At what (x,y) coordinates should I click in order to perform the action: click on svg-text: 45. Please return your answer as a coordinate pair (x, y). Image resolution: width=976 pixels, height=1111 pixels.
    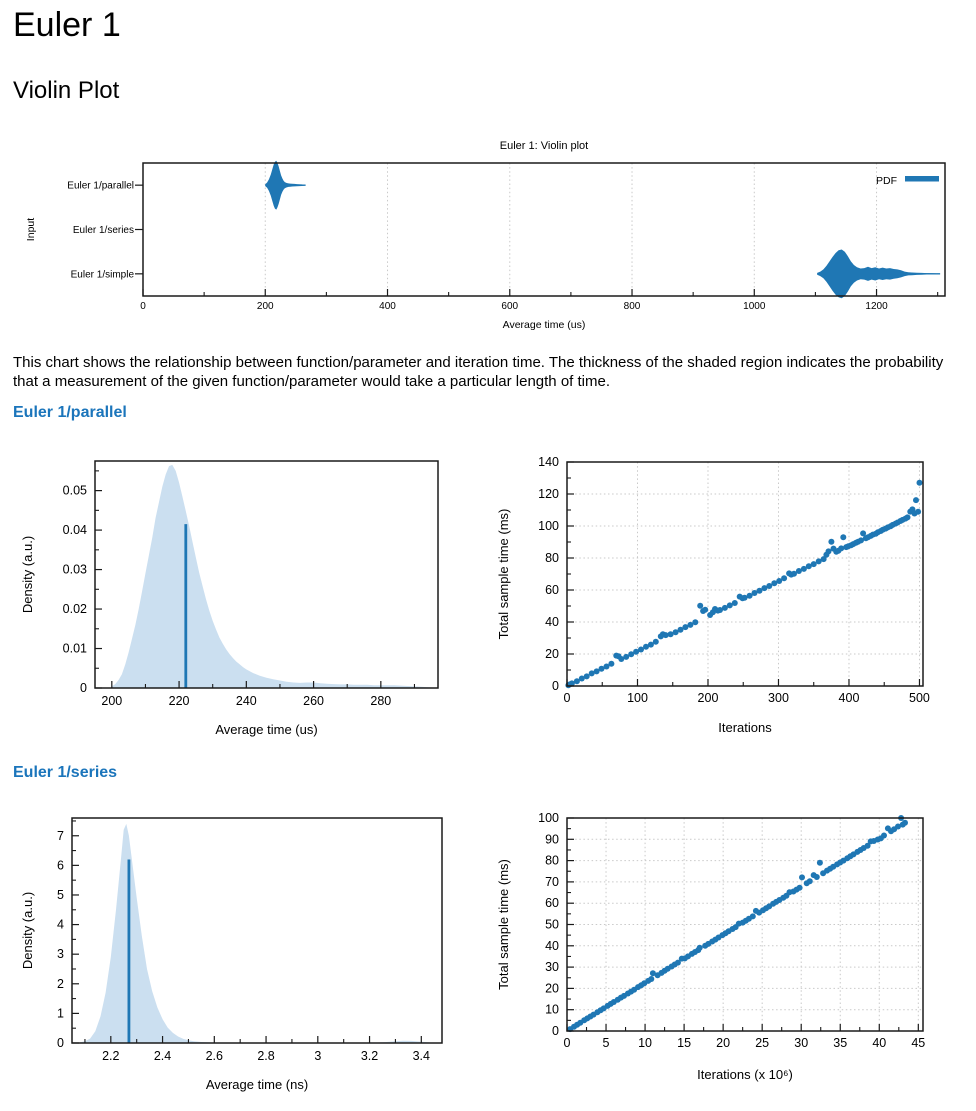
    Looking at the image, I should click on (918, 1043).